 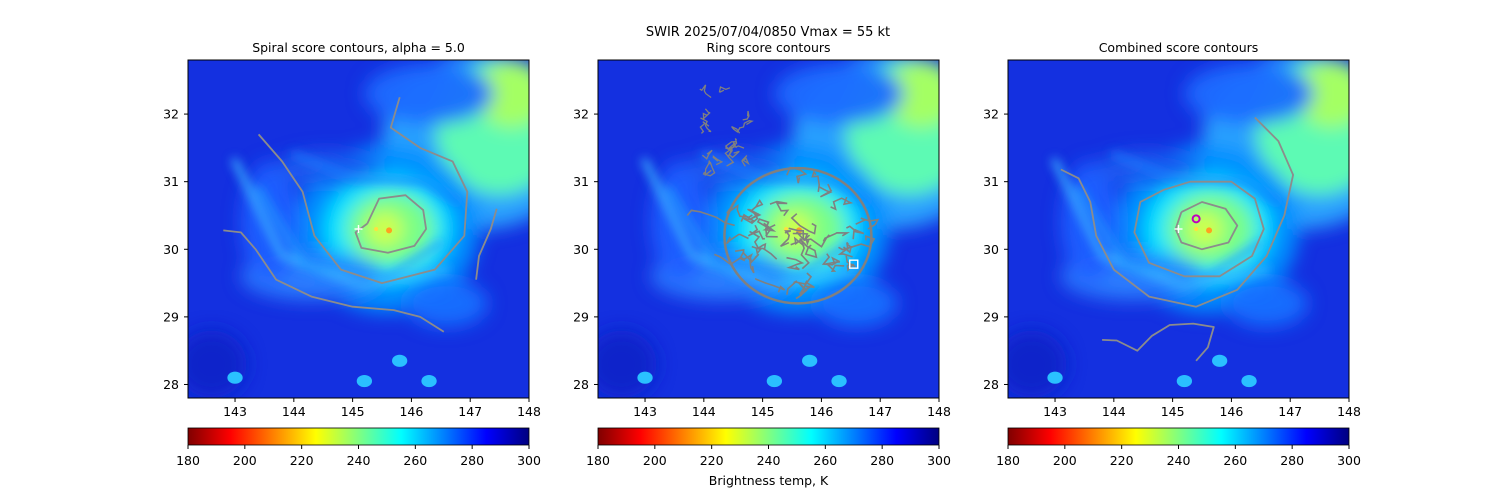 I want to click on colorbar: 180 200 220 240 260 280 300 Brightness temp, K, so click(x=768, y=457).